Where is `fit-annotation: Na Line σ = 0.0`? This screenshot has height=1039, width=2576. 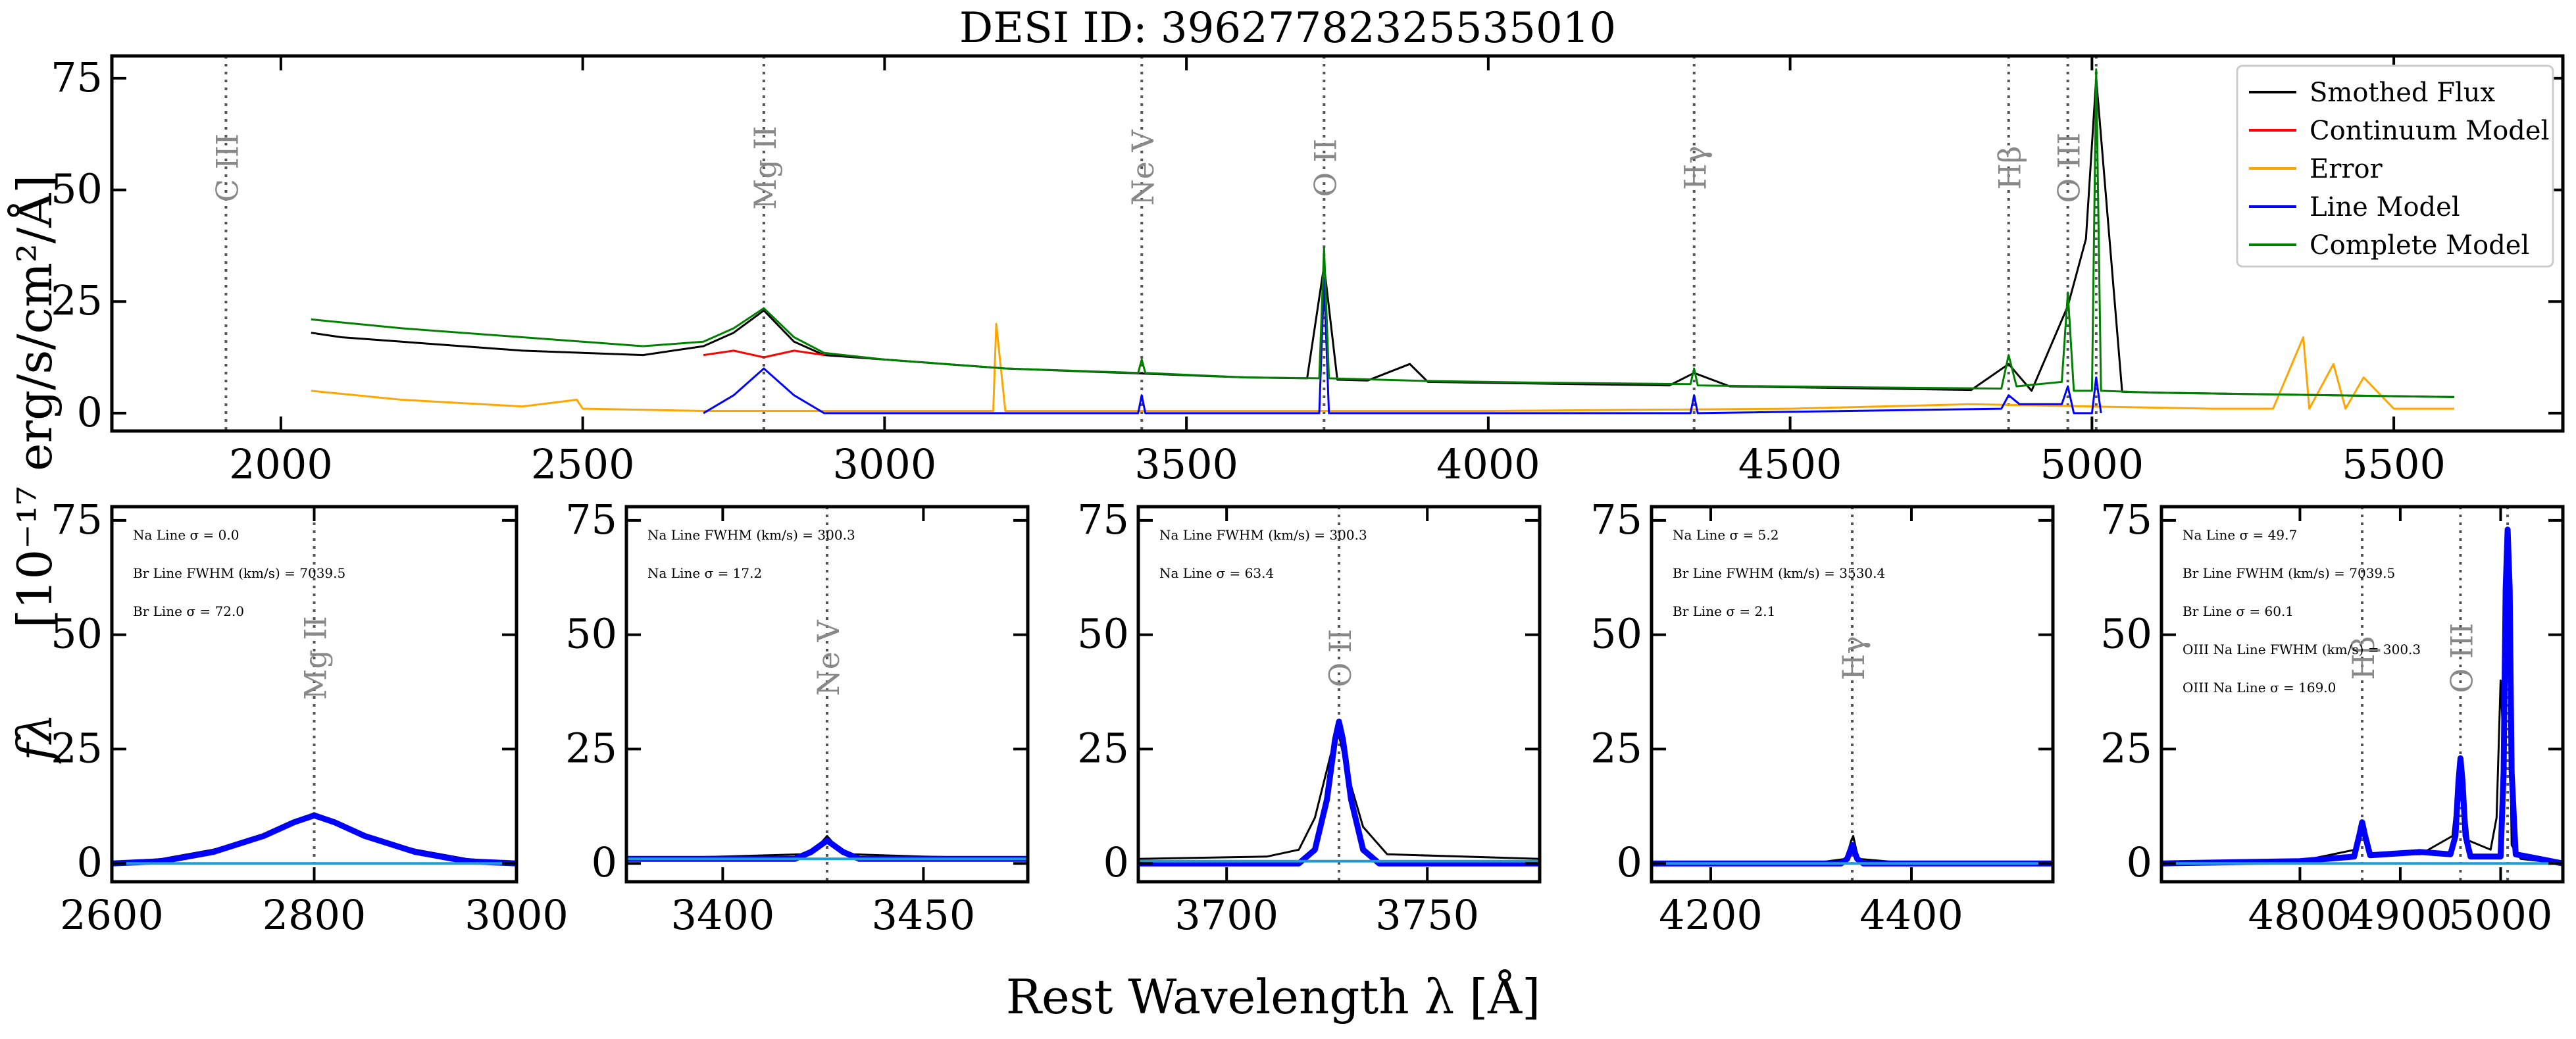
fit-annotation: Na Line σ = 0.0 is located at coordinates (186, 535).